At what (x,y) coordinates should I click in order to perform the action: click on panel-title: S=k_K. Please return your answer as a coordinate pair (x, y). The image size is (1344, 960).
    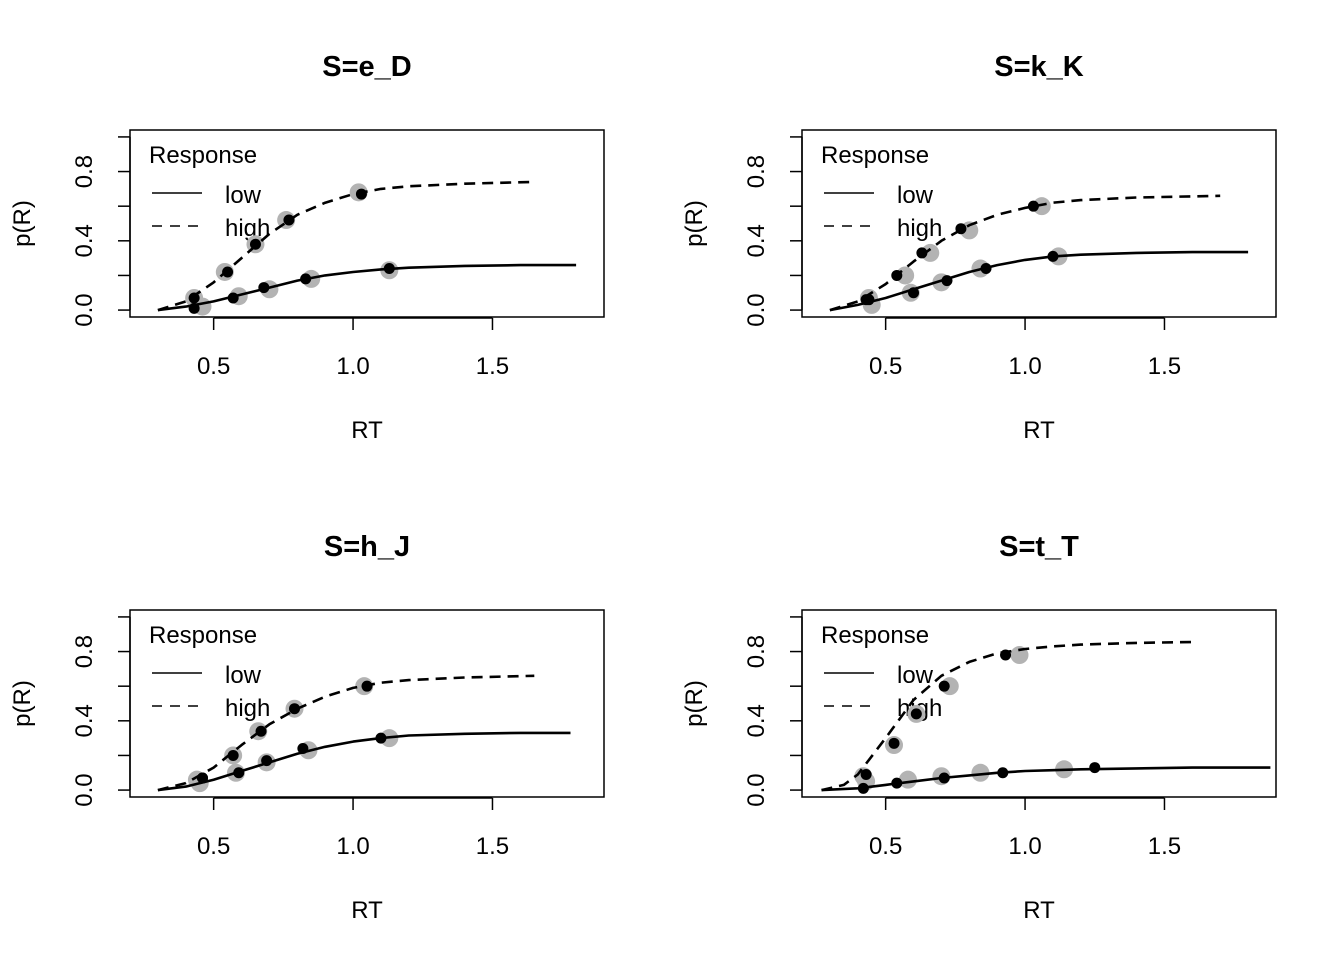
    Looking at the image, I should click on (1039, 67).